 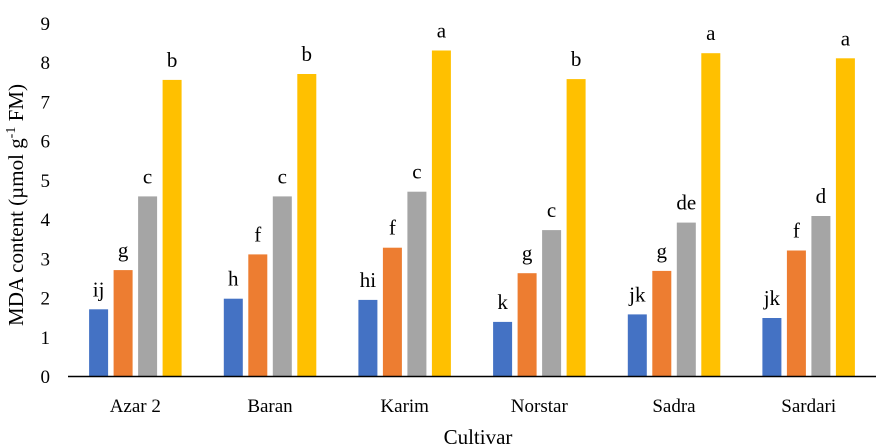 What do you see at coordinates (540, 406) in the screenshot?
I see `category-label: Norstar` at bounding box center [540, 406].